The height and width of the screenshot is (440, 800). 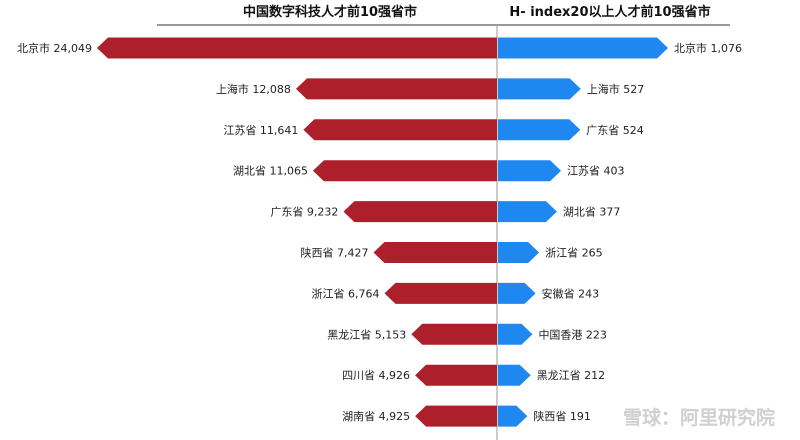 I want to click on right-bar-label-1: 北京市 1,076, so click(x=708, y=48).